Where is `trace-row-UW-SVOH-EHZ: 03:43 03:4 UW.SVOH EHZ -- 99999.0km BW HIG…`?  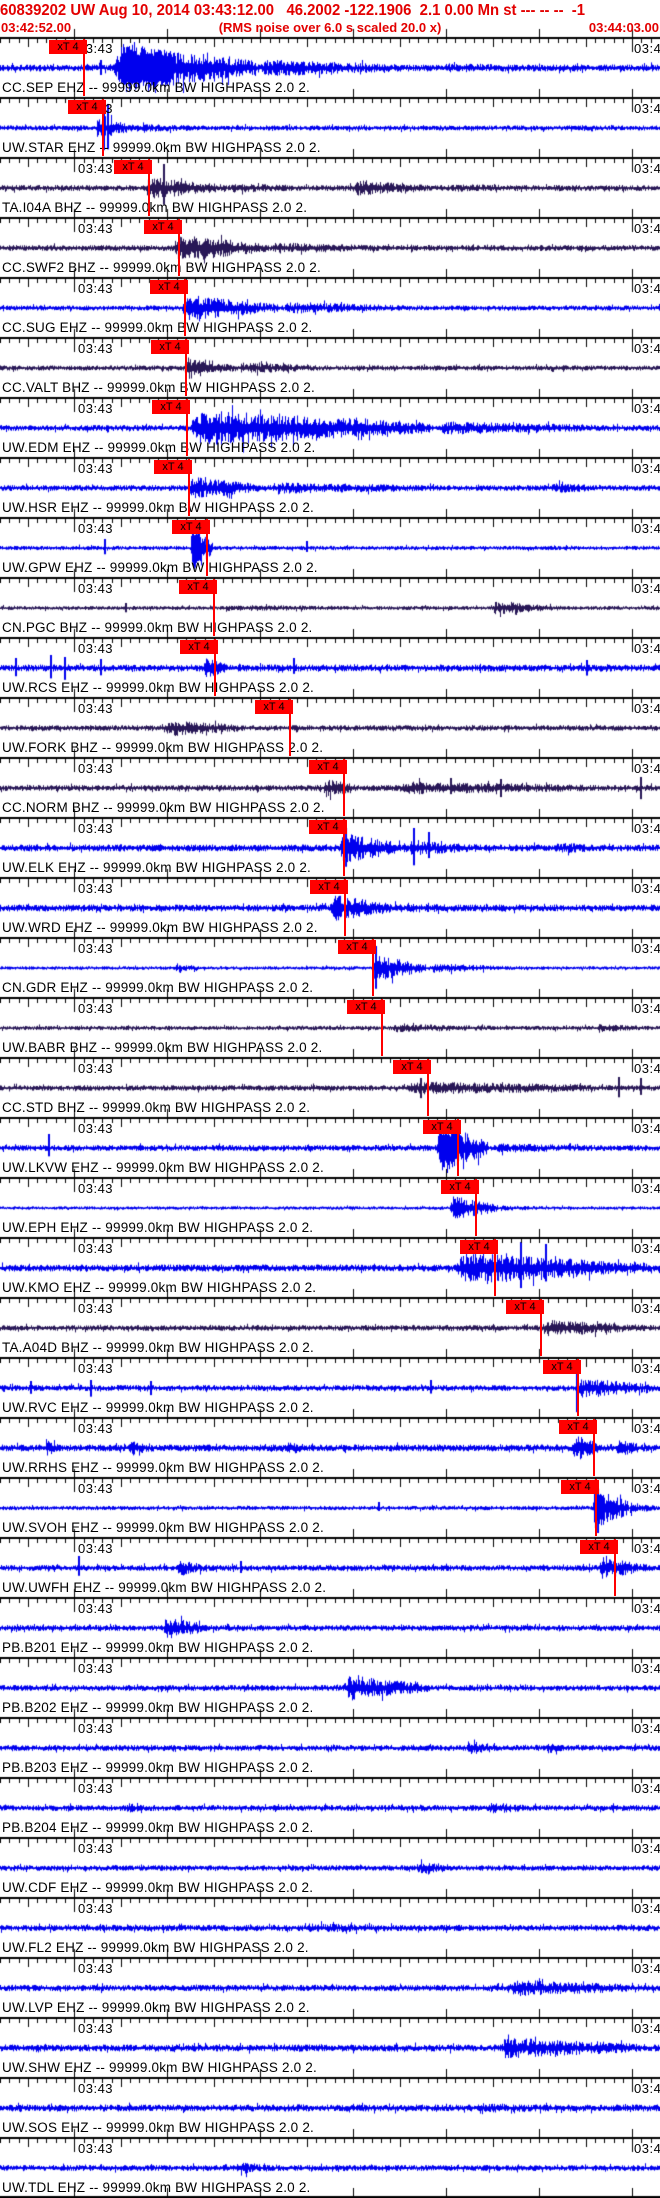 trace-row-UW-SVOH-EHZ: 03:43 03:4 UW.SVOH EHZ -- 99999.0km BW HIG… is located at coordinates (330, 1507).